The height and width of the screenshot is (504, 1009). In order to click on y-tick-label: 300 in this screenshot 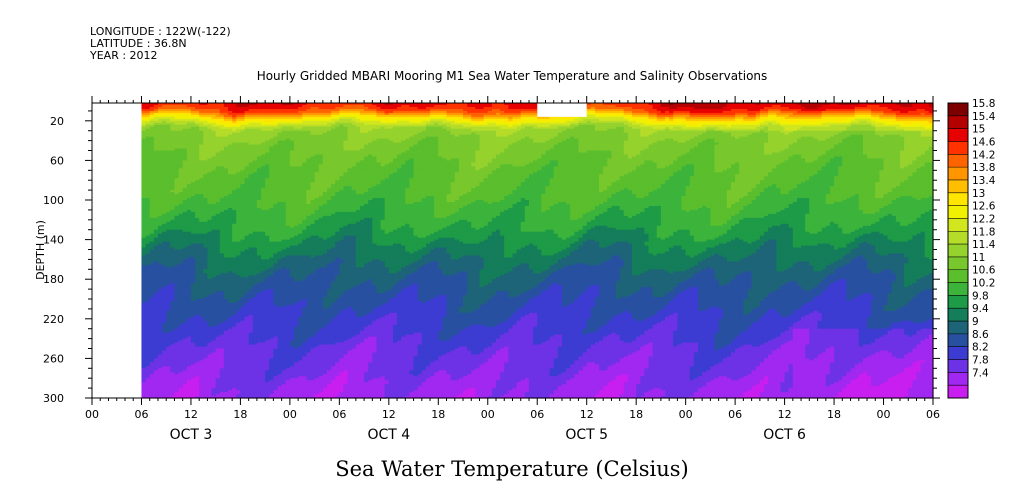, I will do `click(53, 398)`.